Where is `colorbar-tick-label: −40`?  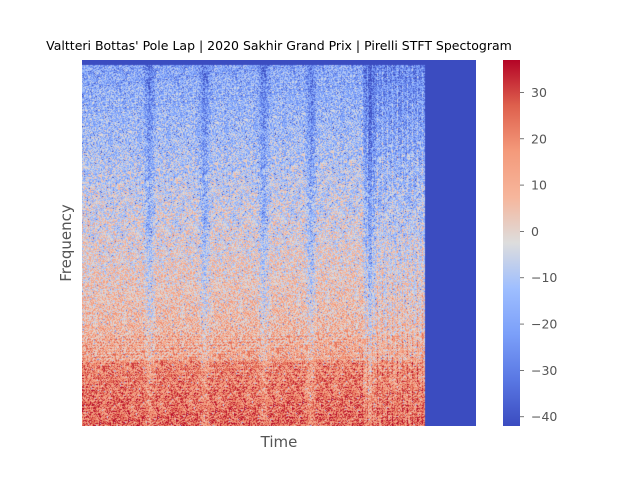 colorbar-tick-label: −40 is located at coordinates (544, 416).